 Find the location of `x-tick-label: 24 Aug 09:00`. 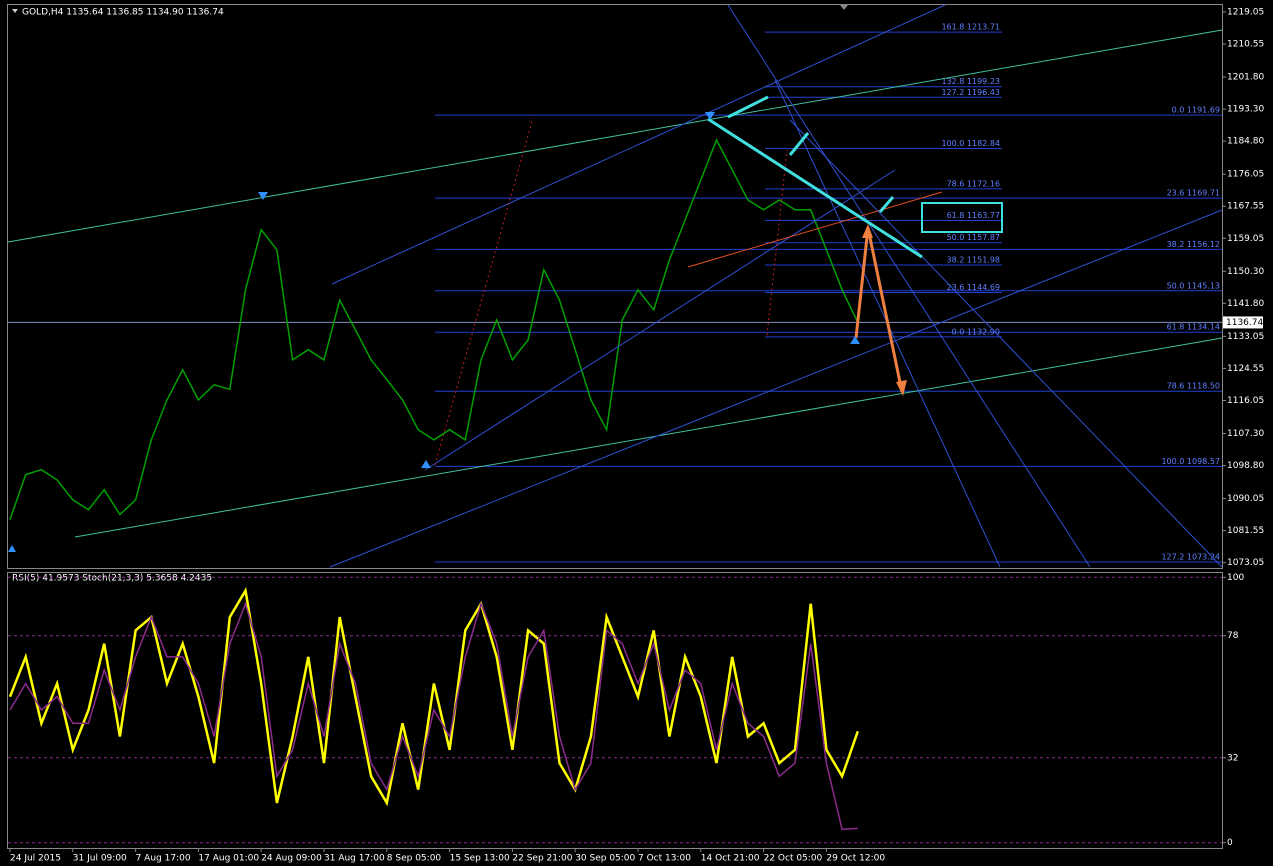

x-tick-label: 24 Aug 09:00 is located at coordinates (291, 859).